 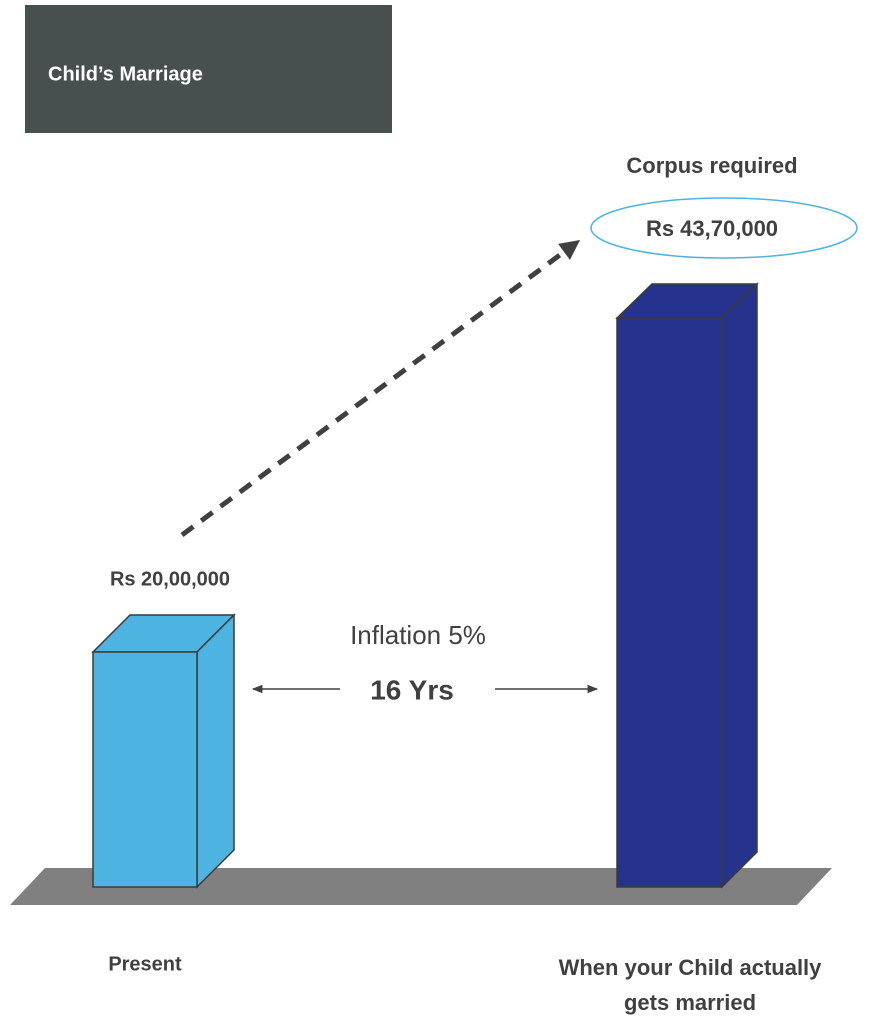 I want to click on amount-ellipse, so click(x=724, y=228).